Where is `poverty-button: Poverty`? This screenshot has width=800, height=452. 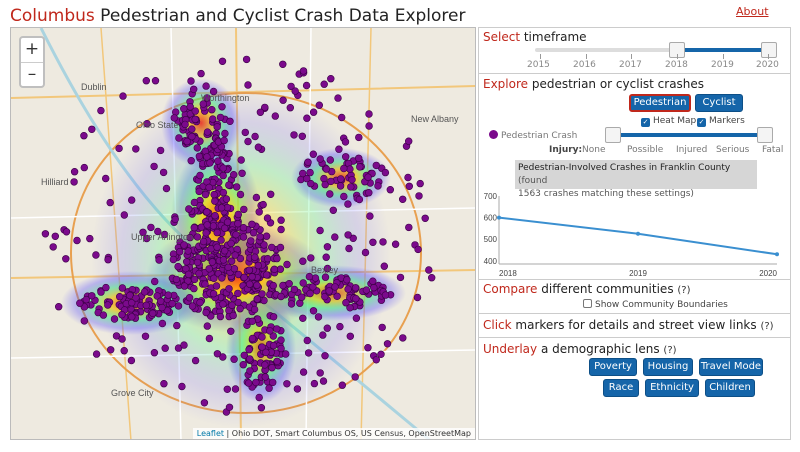
poverty-button: Poverty is located at coordinates (613, 367).